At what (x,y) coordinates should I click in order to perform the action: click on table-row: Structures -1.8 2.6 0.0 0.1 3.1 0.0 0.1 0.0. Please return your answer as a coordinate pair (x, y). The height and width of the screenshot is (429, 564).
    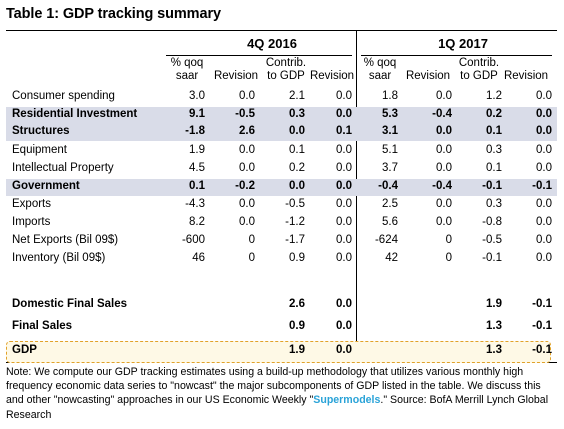
    Looking at the image, I should click on (281, 132).